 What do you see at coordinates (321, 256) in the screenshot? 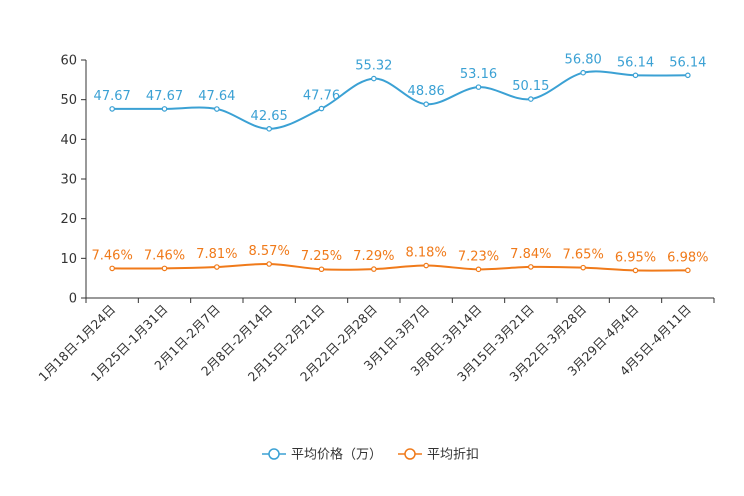
I see `data-label: 7.25%` at bounding box center [321, 256].